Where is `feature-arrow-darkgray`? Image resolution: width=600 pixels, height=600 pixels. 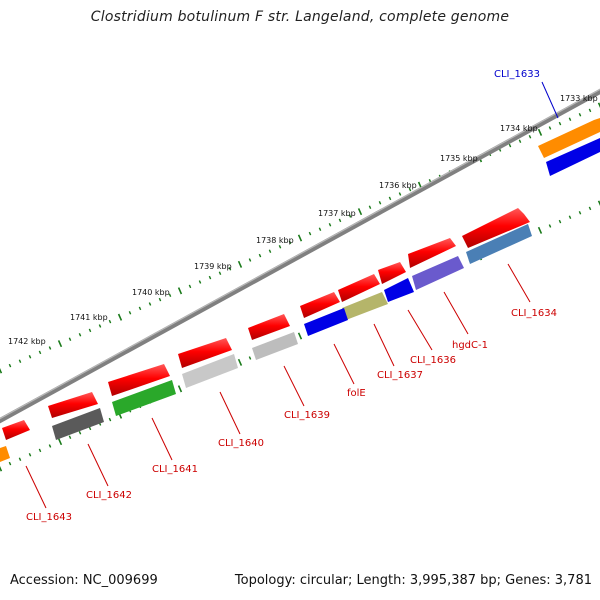
feature-arrow-darkgray is located at coordinates (78, 424).